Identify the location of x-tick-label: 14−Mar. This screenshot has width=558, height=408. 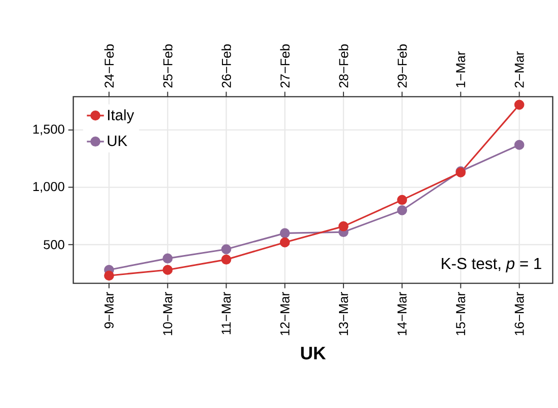
(402, 314).